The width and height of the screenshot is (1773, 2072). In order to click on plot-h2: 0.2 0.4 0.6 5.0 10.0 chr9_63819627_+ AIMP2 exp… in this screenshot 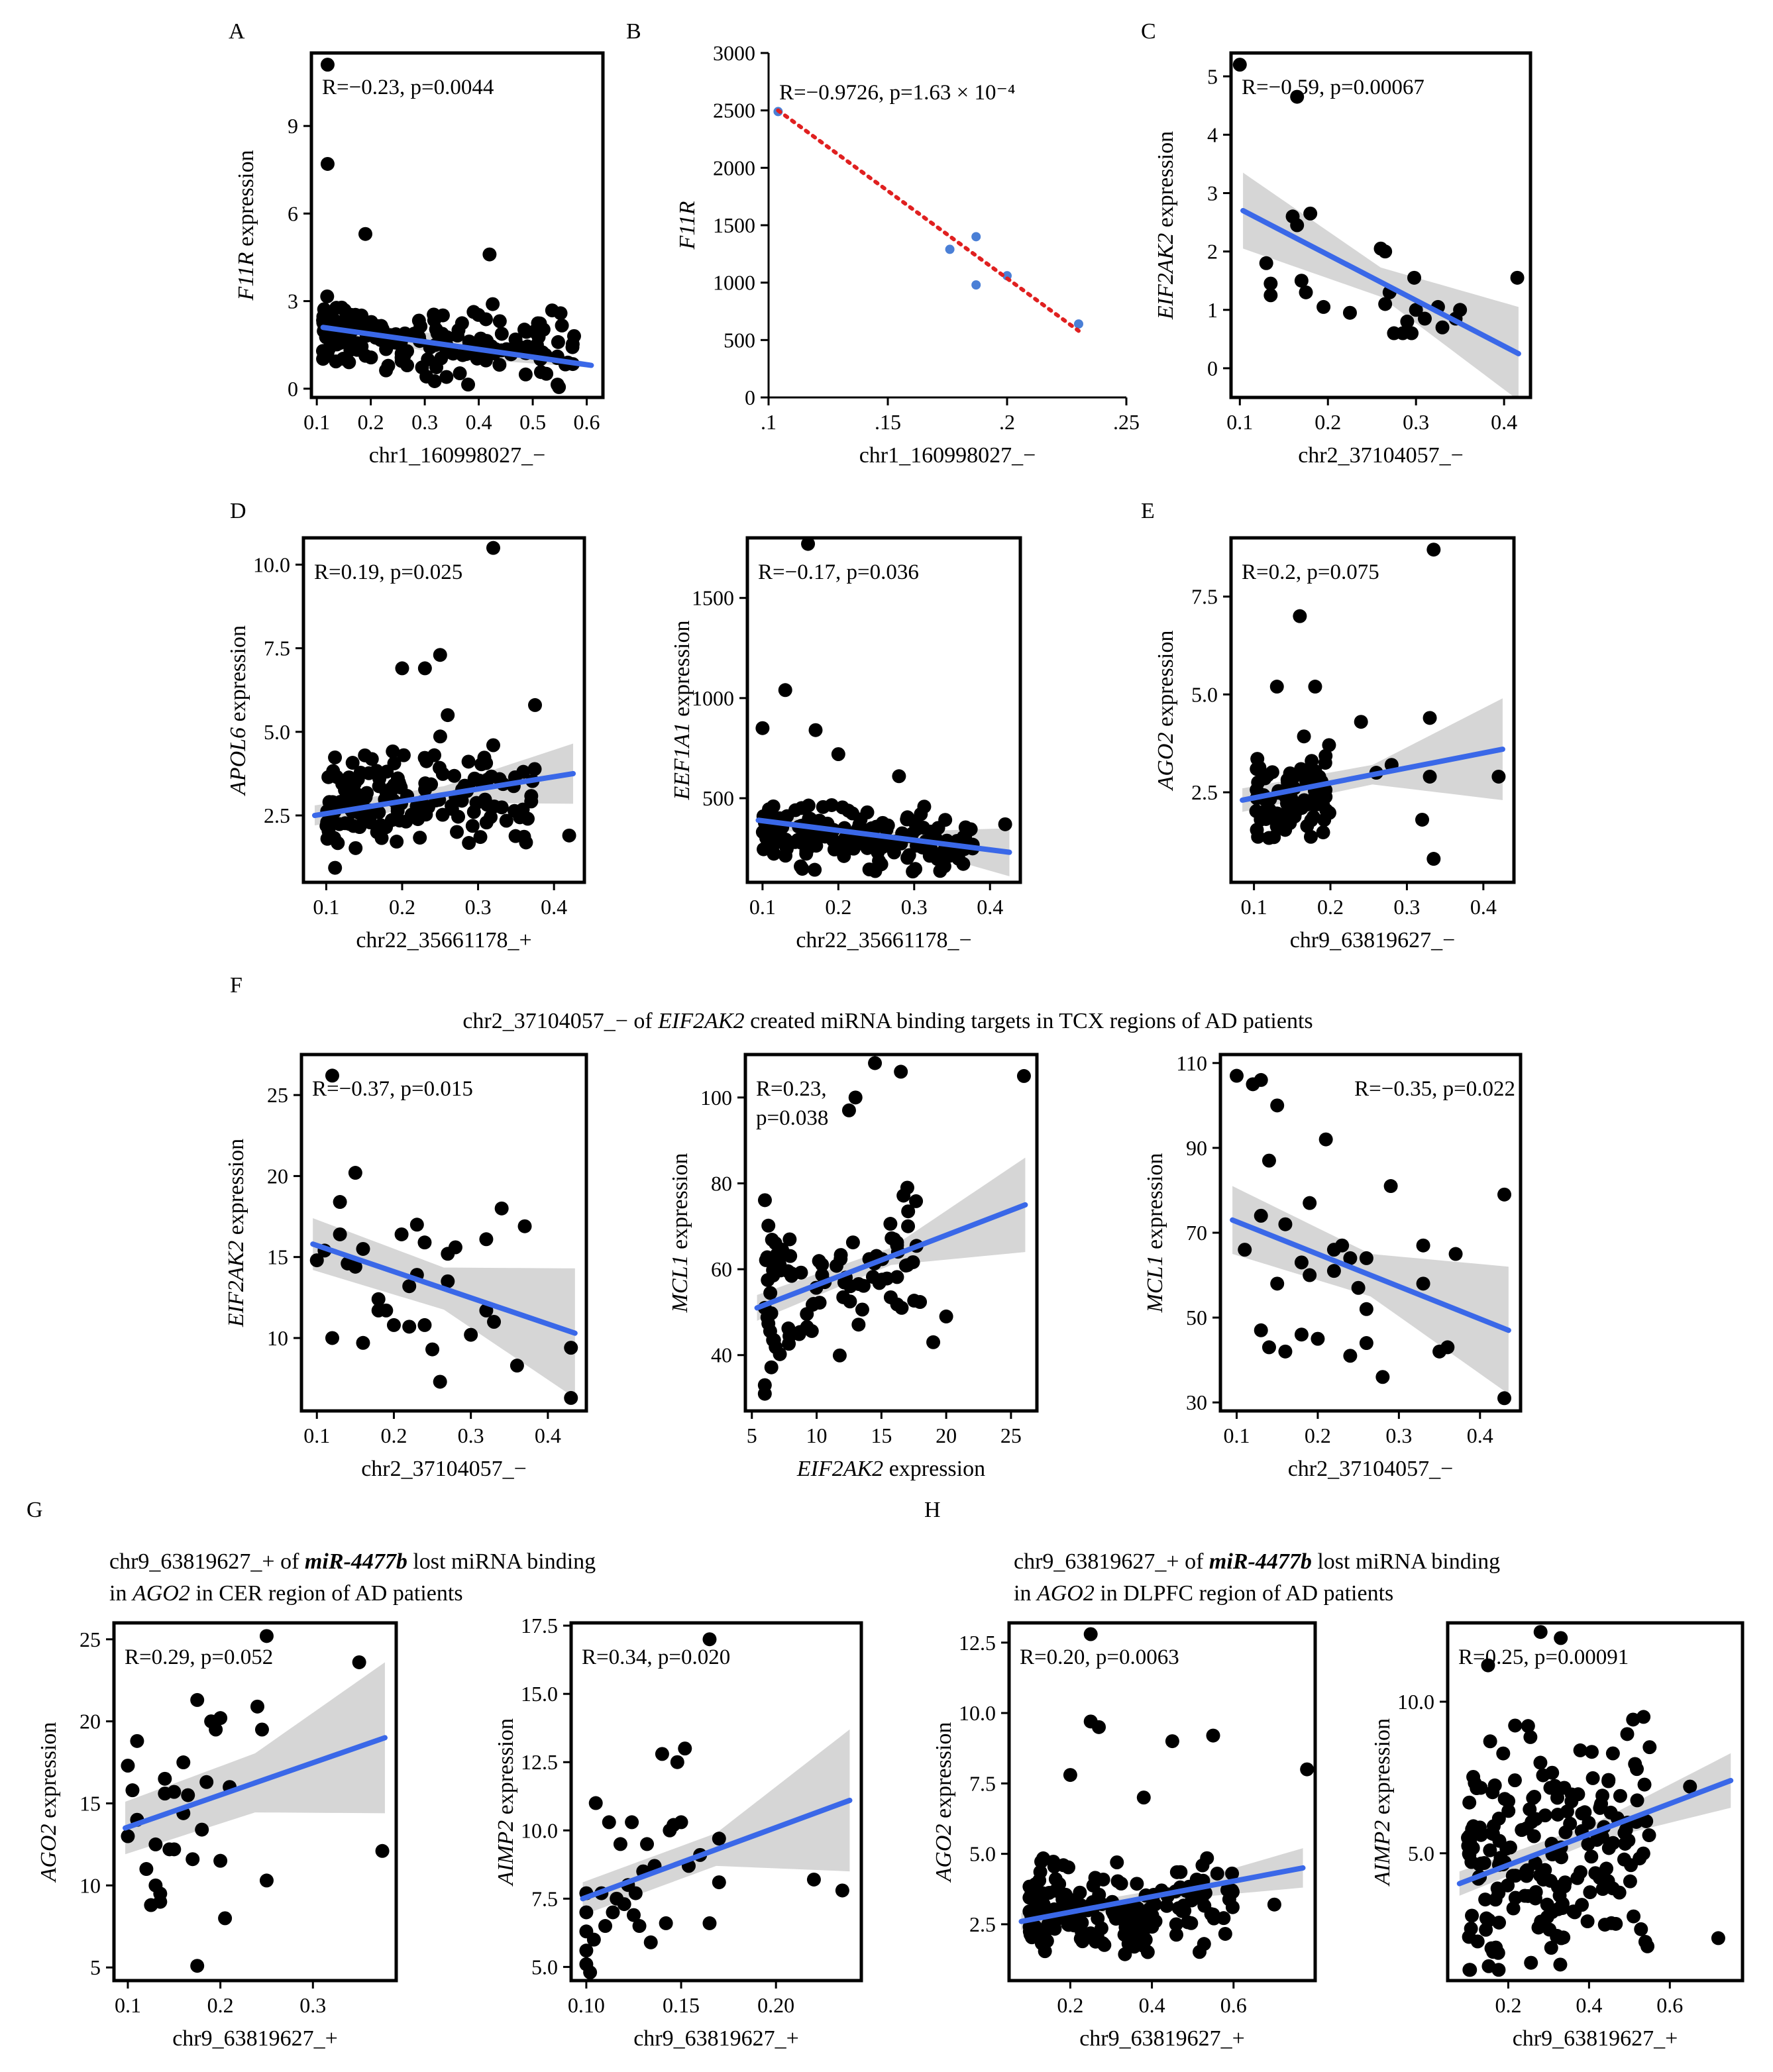, I will do `click(1557, 1836)`.